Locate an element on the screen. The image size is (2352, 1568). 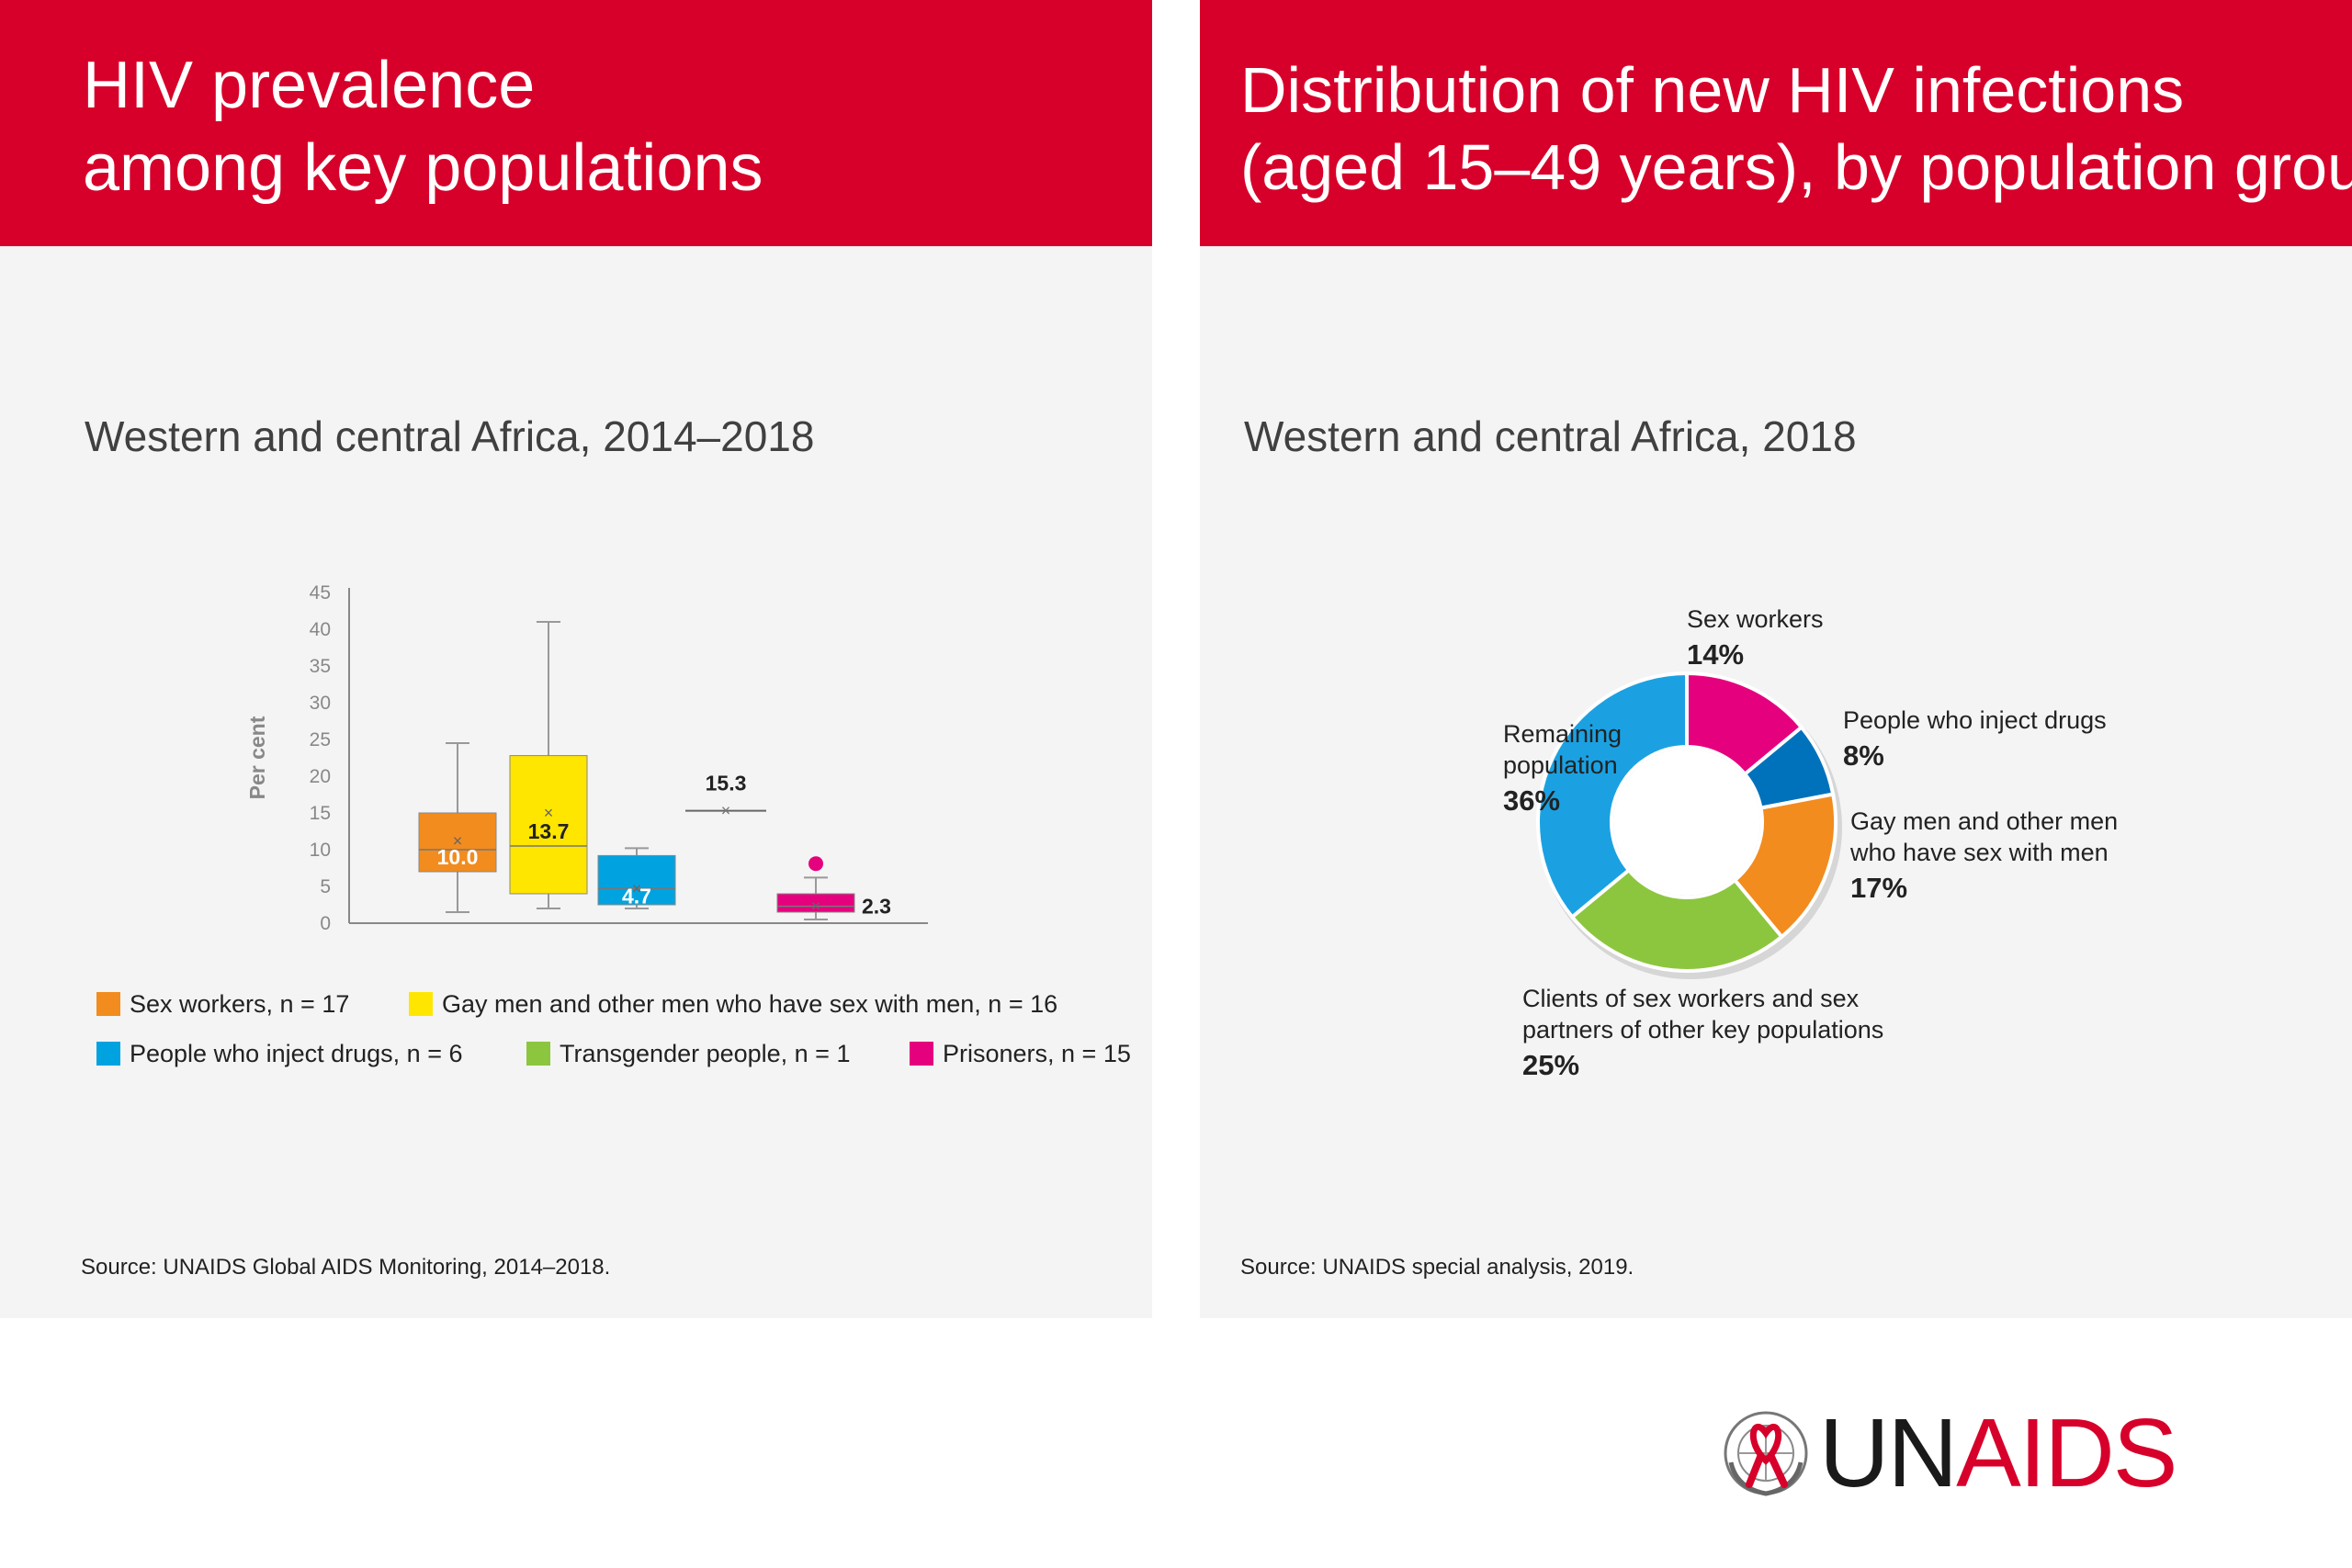
unaids-logo: UNAIDS is located at coordinates (1948, 1453).